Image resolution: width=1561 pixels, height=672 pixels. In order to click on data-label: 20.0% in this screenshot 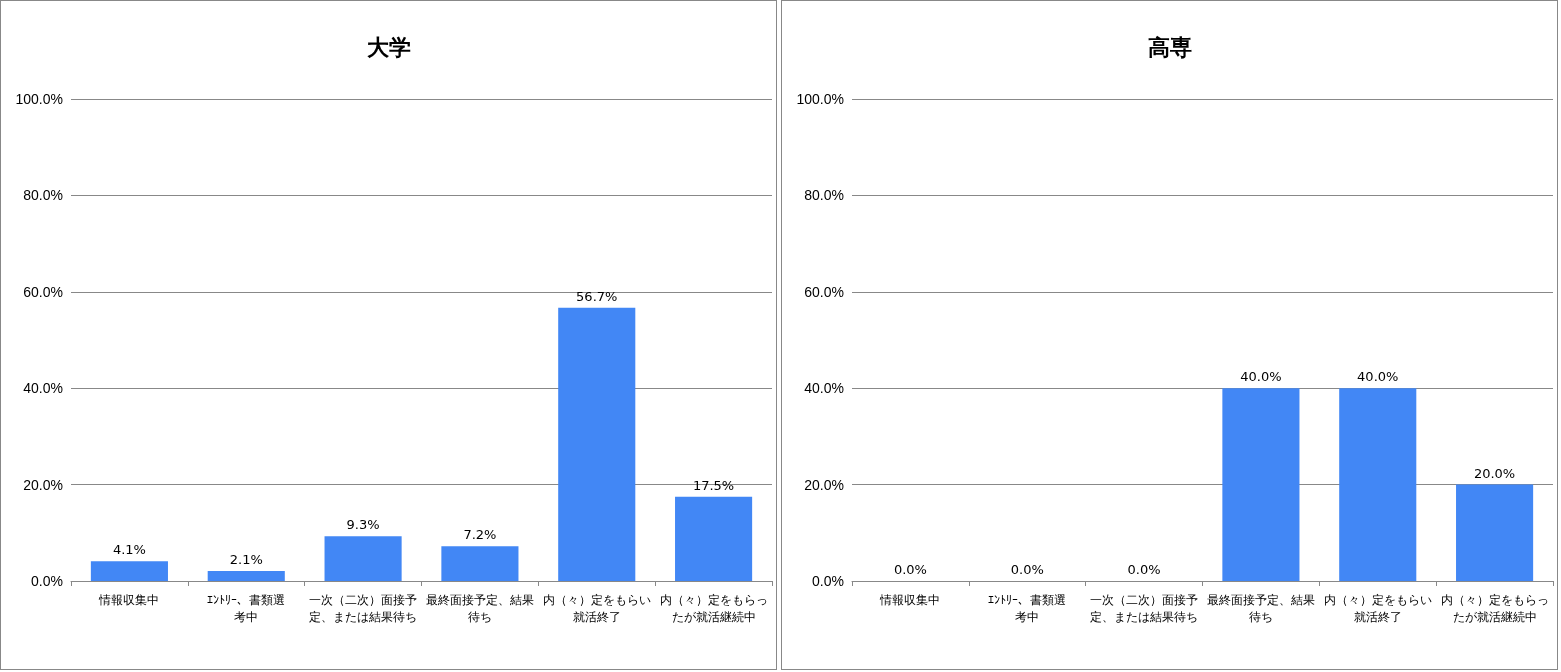, I will do `click(1494, 473)`.